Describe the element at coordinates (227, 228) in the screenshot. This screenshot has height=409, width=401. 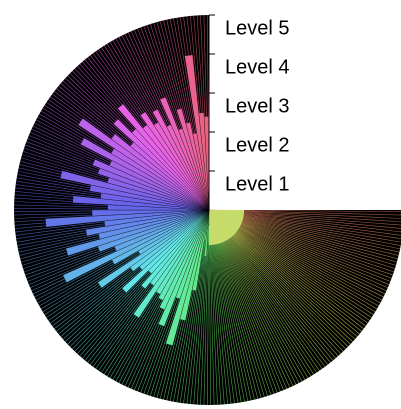
I see `hub` at that location.